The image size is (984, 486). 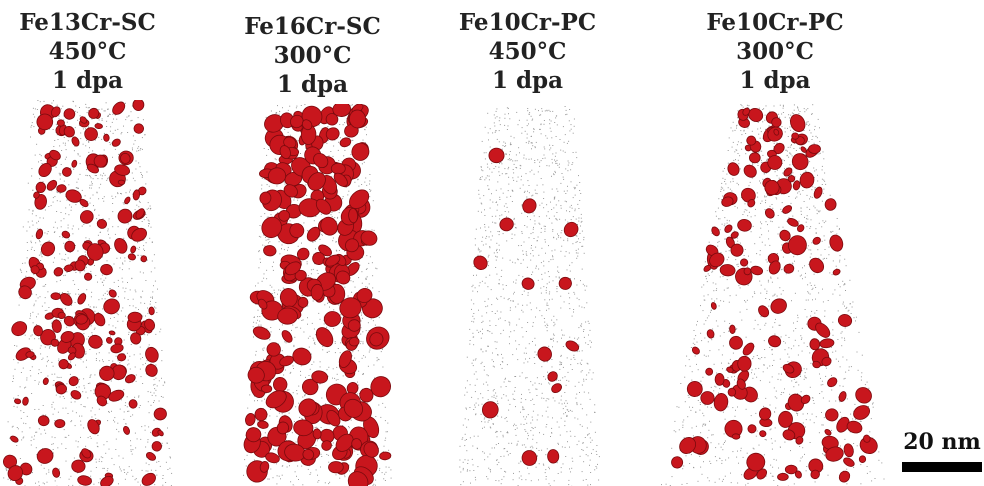 I want to click on atom-probe-reconstruction, so click(x=316, y=295).